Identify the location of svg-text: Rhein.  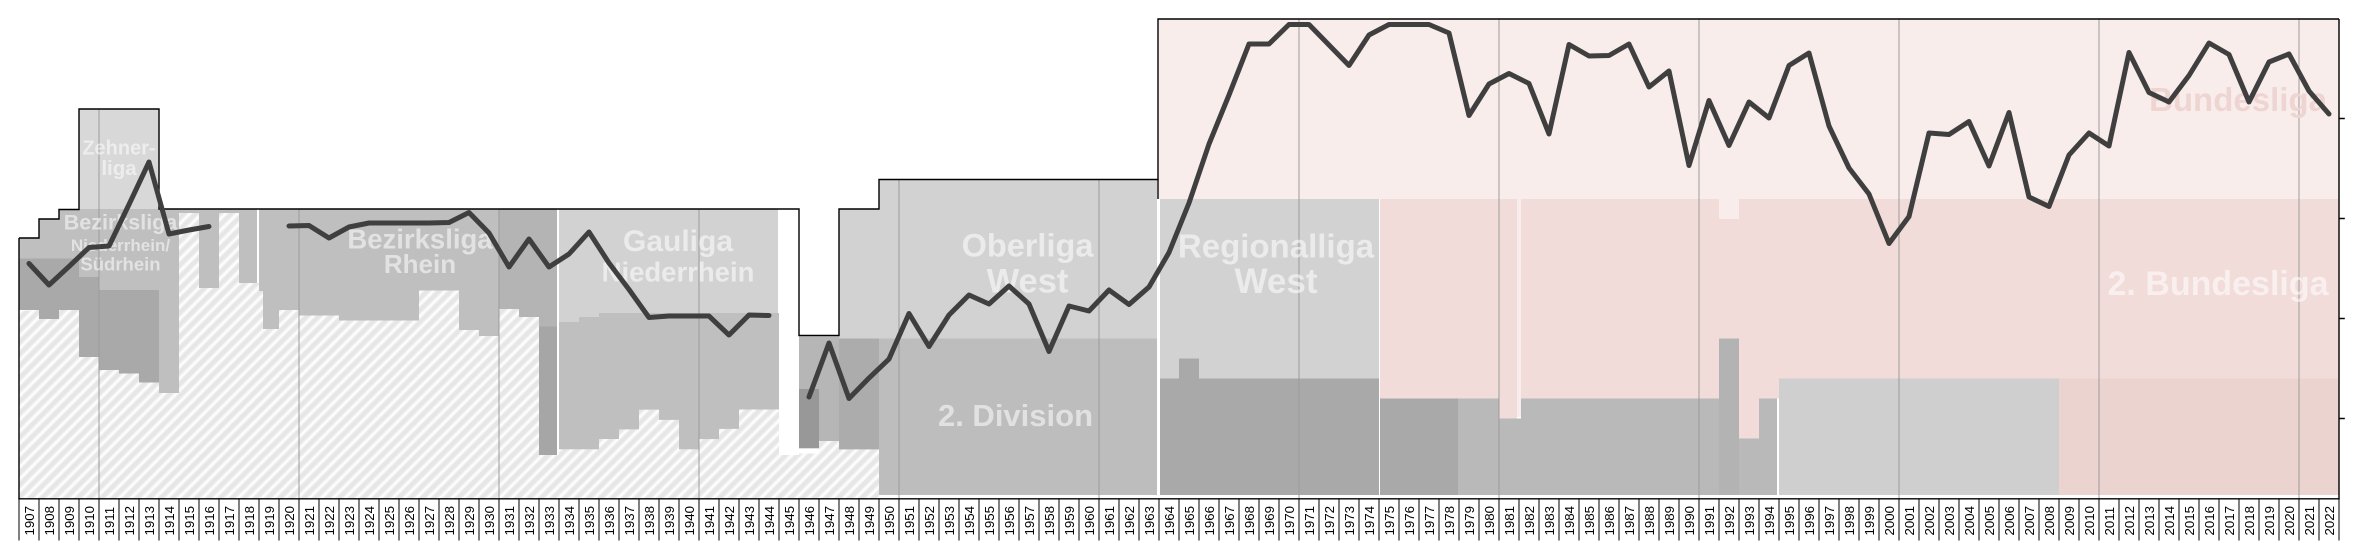
(420, 264).